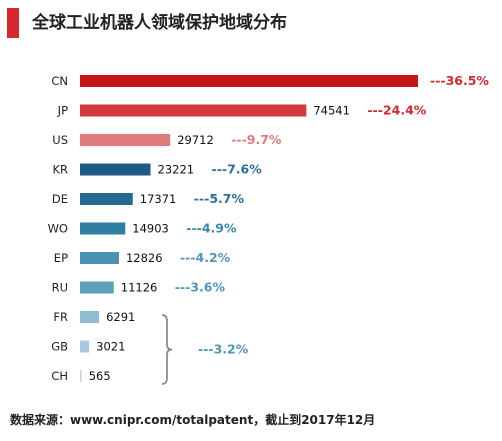 This screenshot has width=502, height=441. I want to click on percent-label-ep: ---4.2%, so click(205, 257).